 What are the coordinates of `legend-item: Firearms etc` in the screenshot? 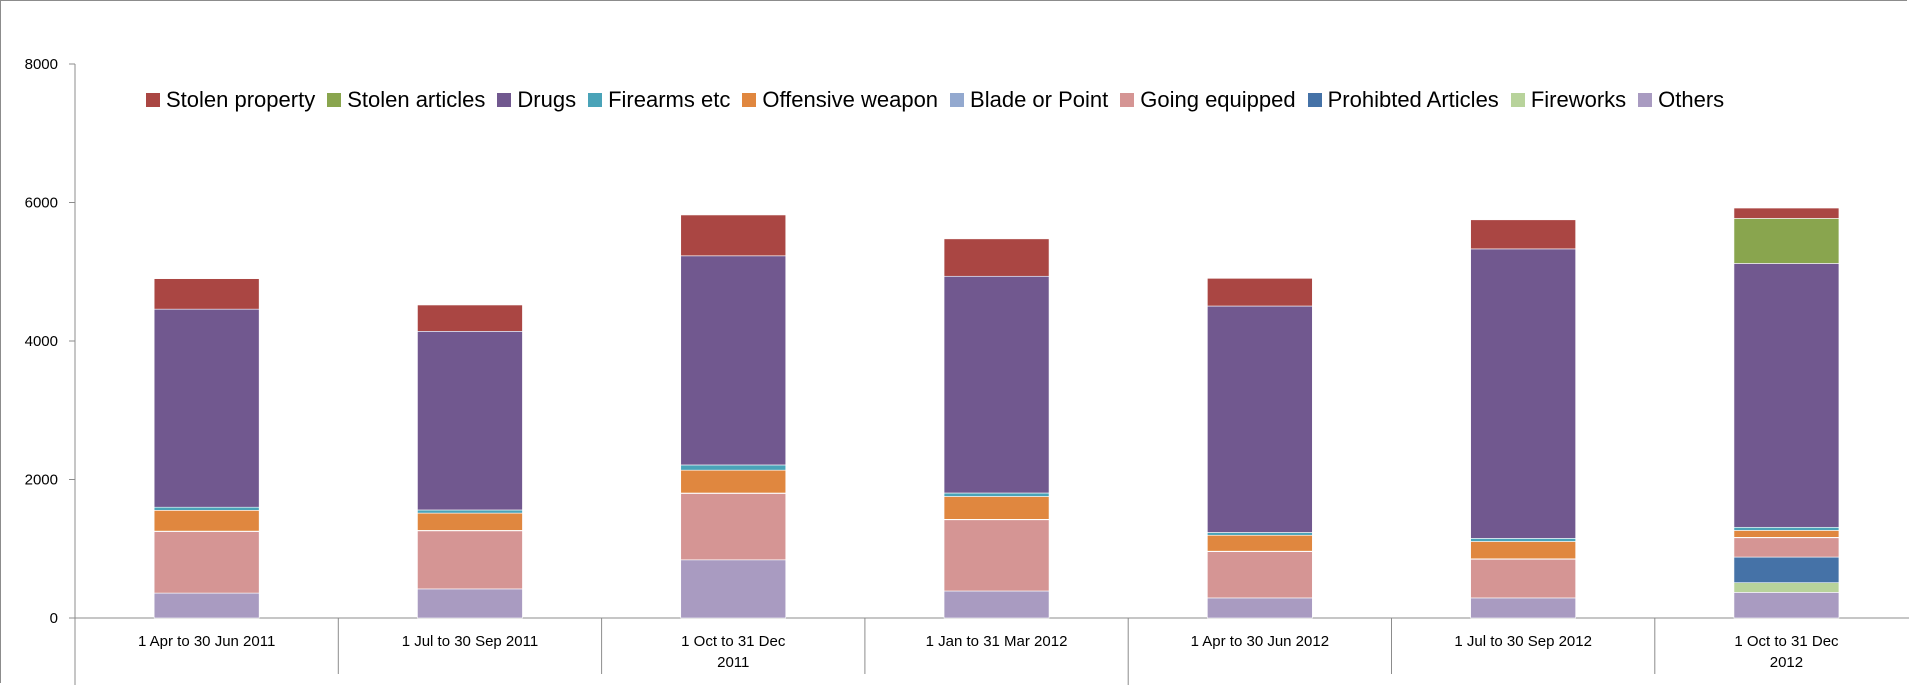 It's located at (659, 100).